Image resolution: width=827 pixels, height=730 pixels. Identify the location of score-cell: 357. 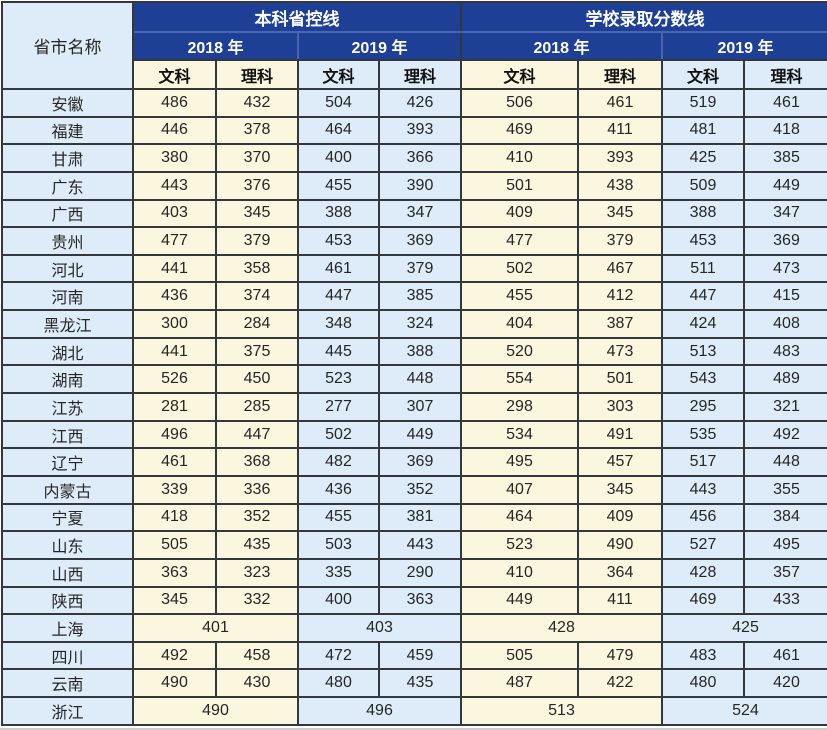
(785, 572).